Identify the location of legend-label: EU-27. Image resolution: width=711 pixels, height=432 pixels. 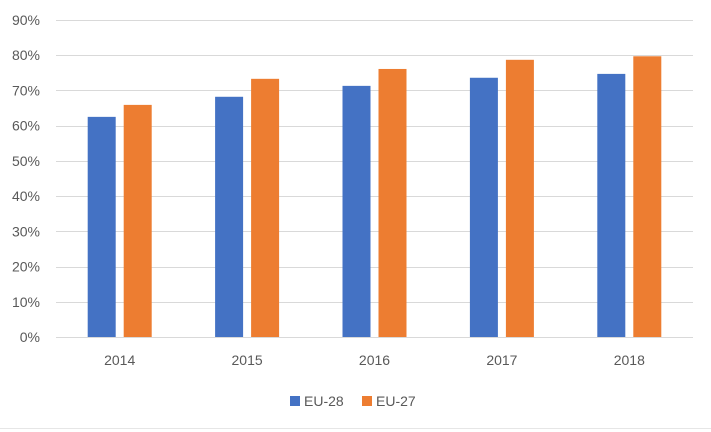
(396, 401).